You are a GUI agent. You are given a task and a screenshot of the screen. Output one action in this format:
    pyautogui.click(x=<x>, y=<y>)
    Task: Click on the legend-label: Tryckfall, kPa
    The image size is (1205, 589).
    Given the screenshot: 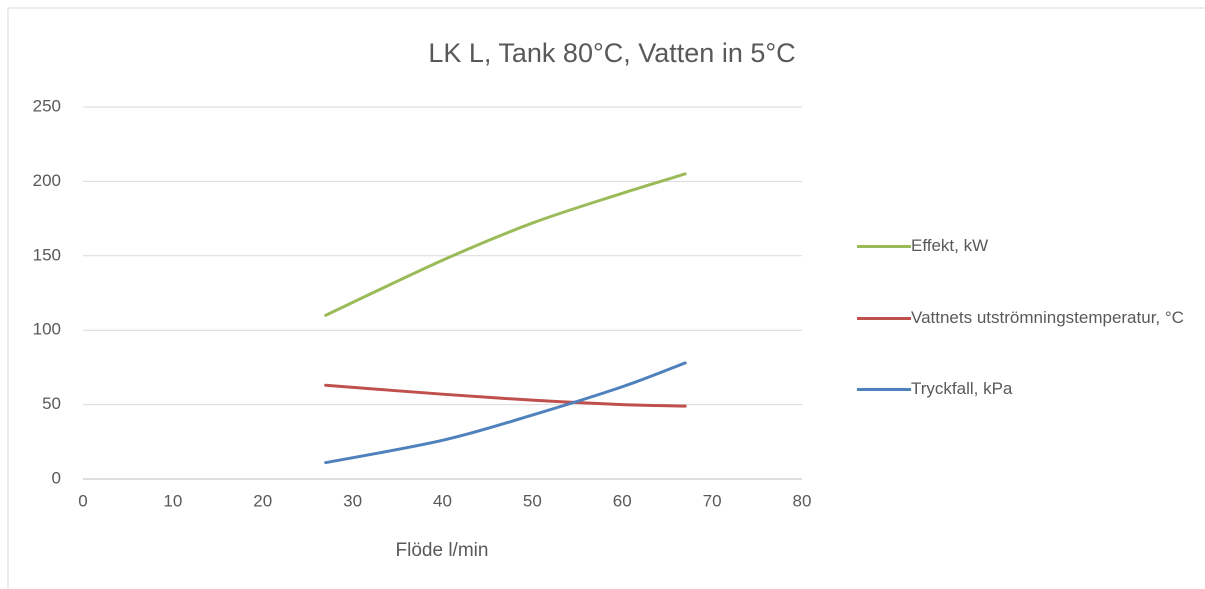 What is the action you would take?
    pyautogui.click(x=962, y=388)
    